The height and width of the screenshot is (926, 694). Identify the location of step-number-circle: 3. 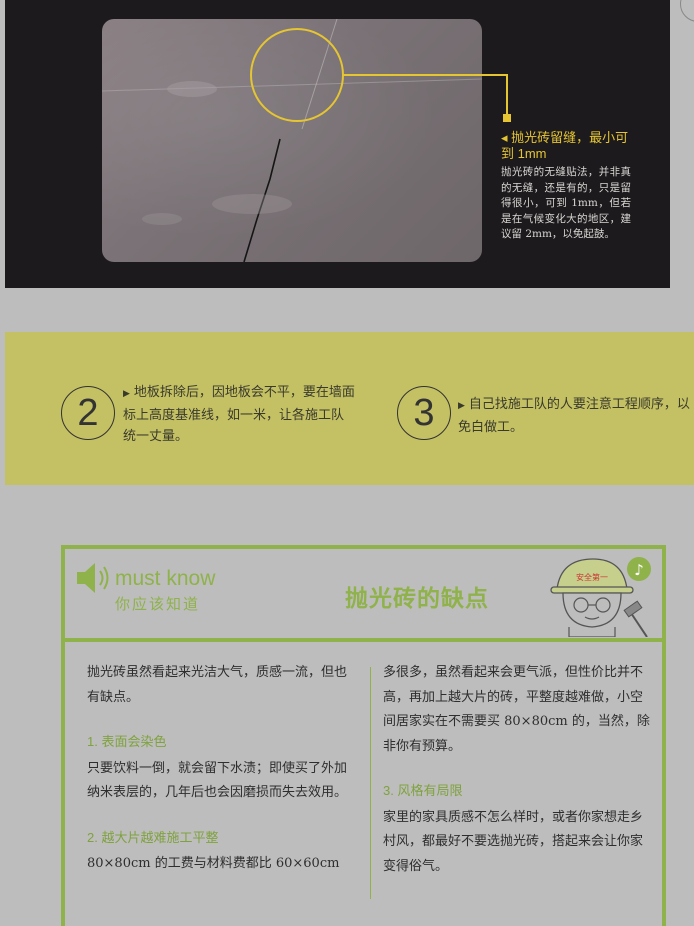
(424, 413).